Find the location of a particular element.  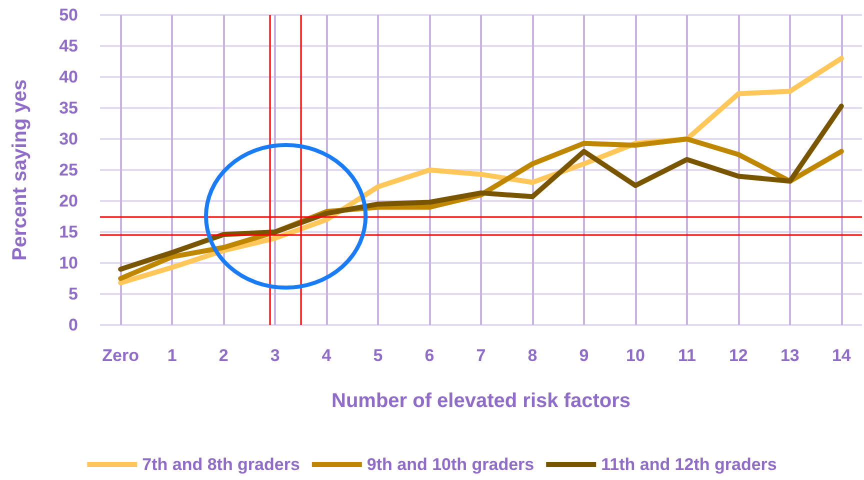

x-tick-label: 10 is located at coordinates (635, 355).